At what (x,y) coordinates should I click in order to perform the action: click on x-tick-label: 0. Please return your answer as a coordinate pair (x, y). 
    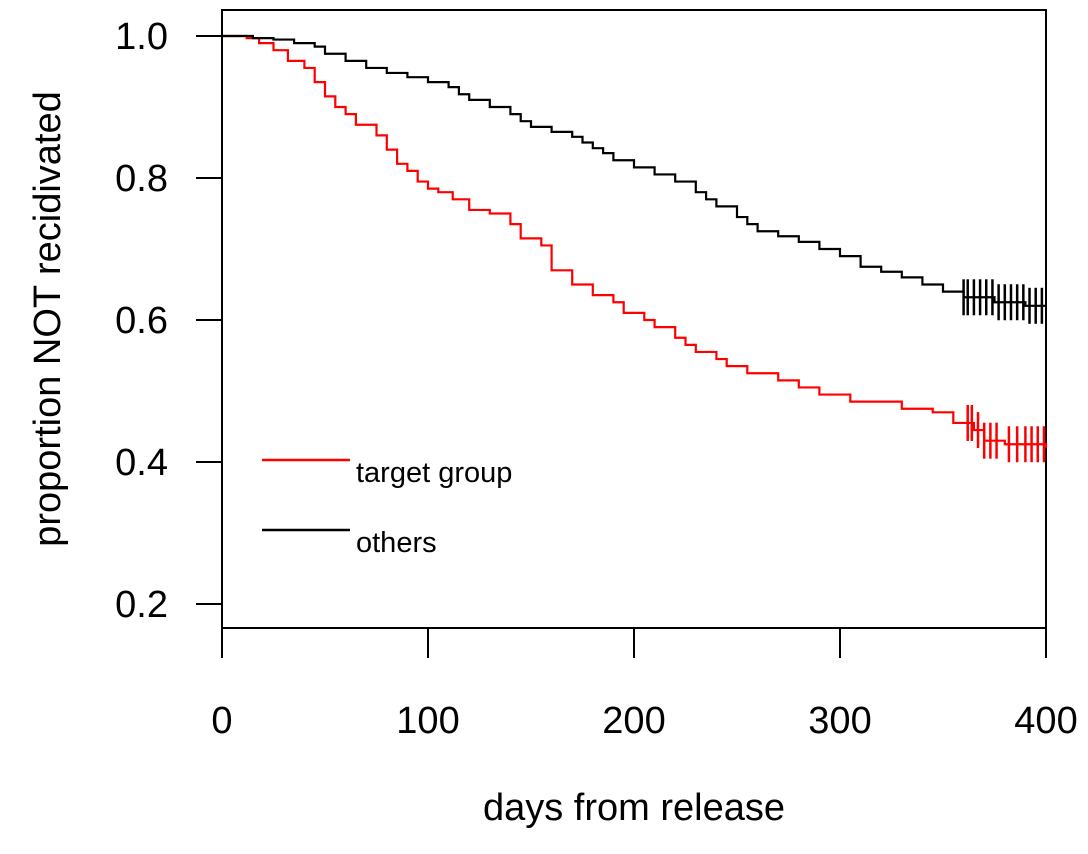
    Looking at the image, I should click on (221, 721).